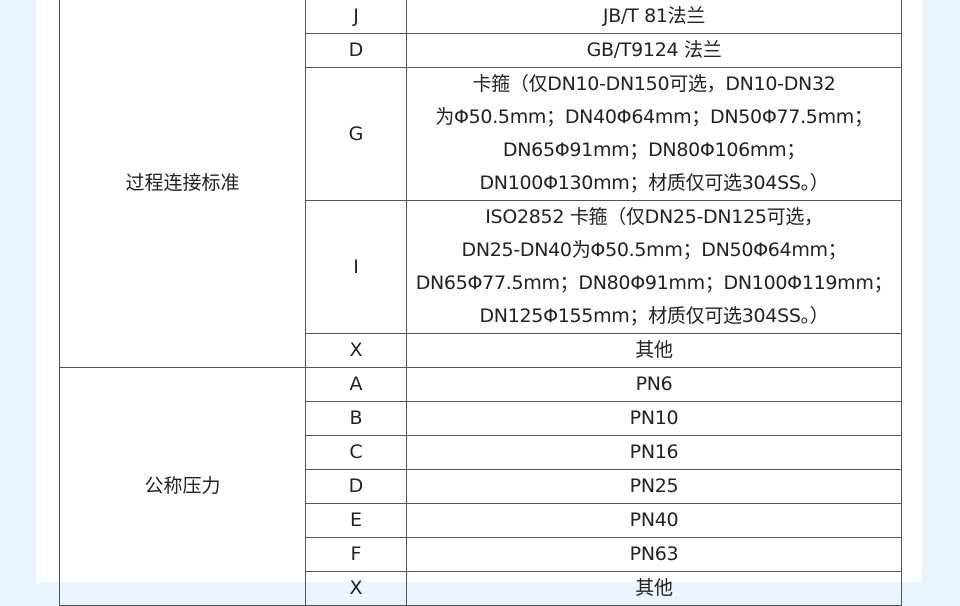 The width and height of the screenshot is (960, 606). What do you see at coordinates (356, 452) in the screenshot?
I see `option-code: C` at bounding box center [356, 452].